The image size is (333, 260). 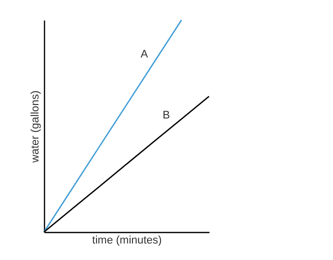 I want to click on series-label: A, so click(x=144, y=54).